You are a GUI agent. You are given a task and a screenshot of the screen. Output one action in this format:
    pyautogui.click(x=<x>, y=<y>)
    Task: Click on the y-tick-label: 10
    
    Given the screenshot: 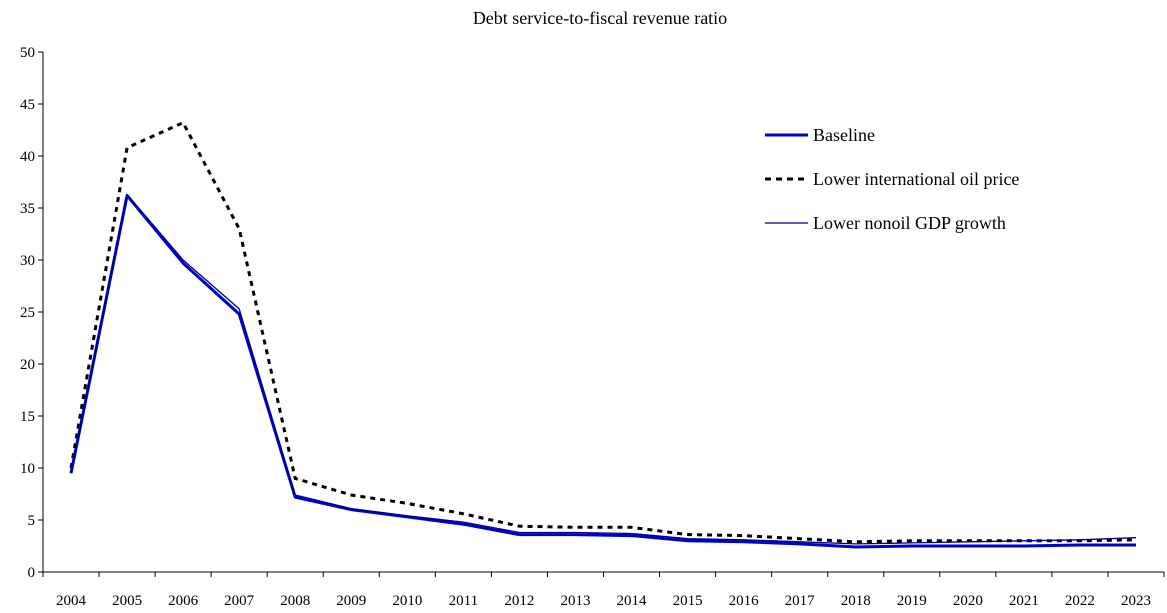 What is the action you would take?
    pyautogui.click(x=27, y=469)
    